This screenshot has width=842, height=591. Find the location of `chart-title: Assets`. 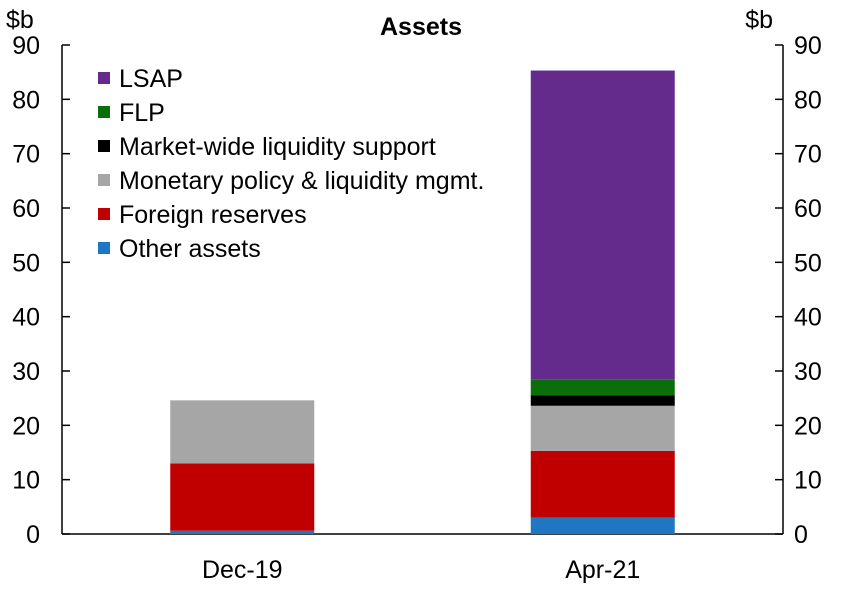

chart-title: Assets is located at coordinates (421, 27).